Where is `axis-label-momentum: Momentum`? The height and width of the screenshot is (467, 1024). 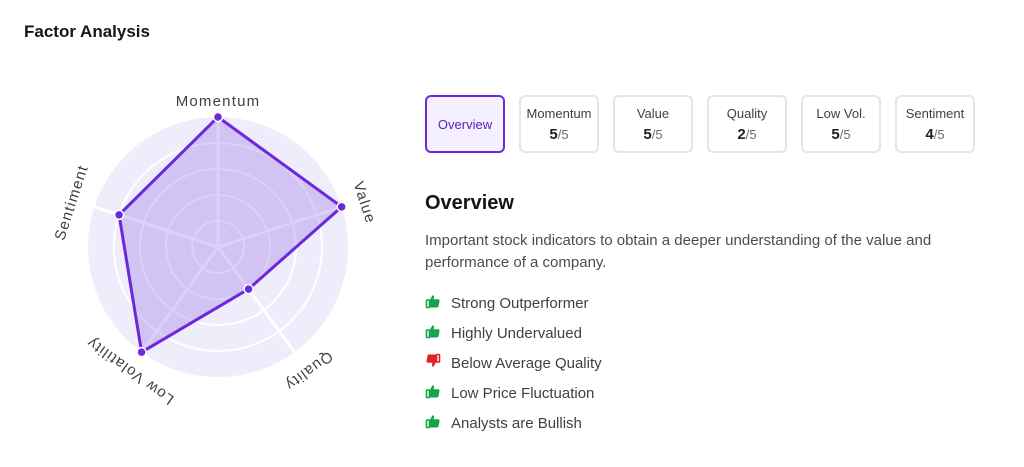
axis-label-momentum: Momentum is located at coordinates (218, 101).